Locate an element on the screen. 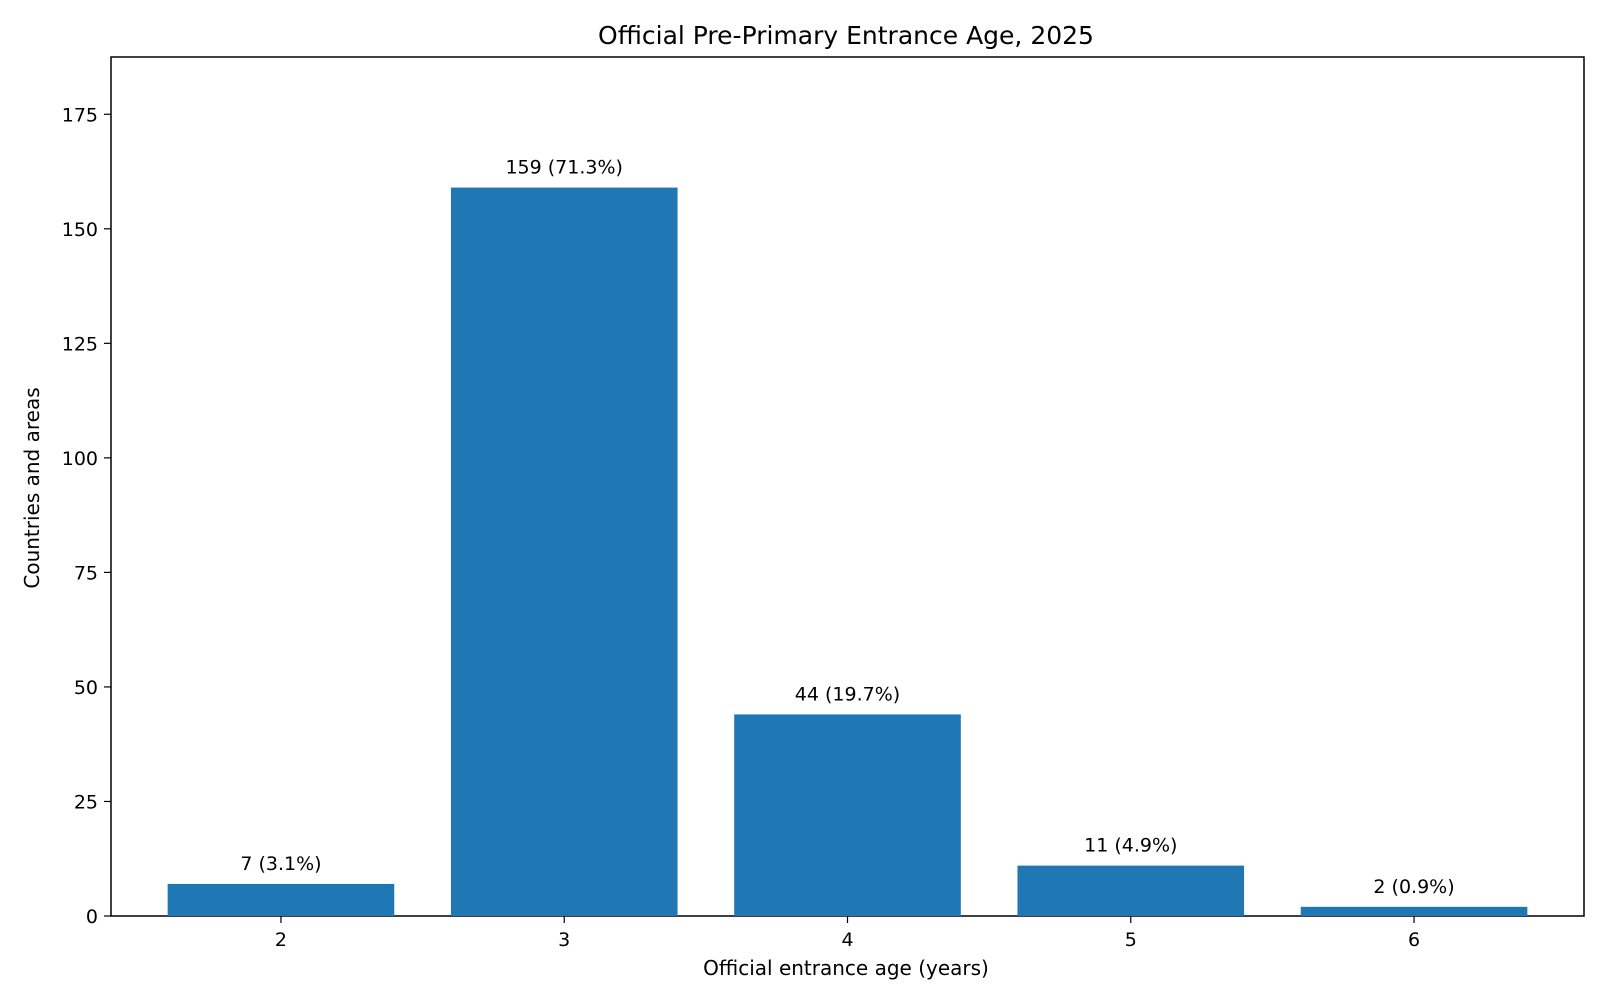 This screenshot has width=1600, height=1000. y-tick-label-125: 125 is located at coordinates (80, 344).